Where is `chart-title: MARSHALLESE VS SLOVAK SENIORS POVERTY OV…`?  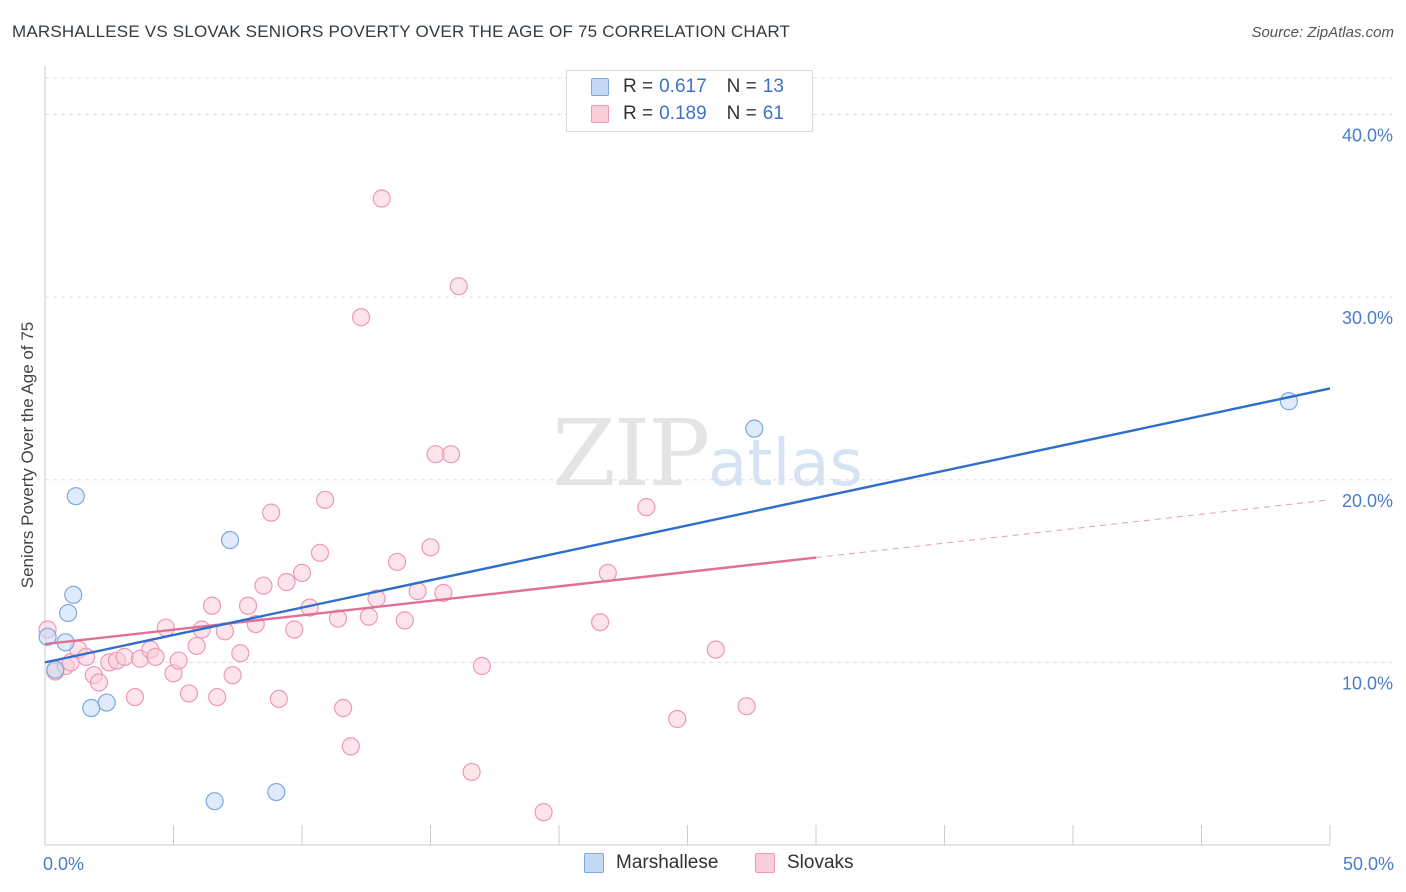
chart-title: MARSHALLESE VS SLOVAK SENIORS POVERTY OV… is located at coordinates (401, 31).